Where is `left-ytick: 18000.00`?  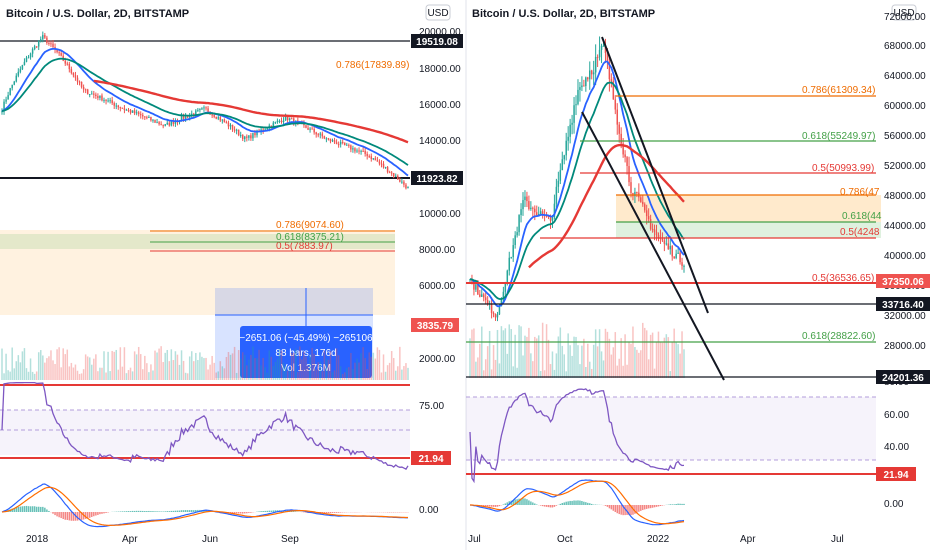 left-ytick: 18000.00 is located at coordinates (440, 69).